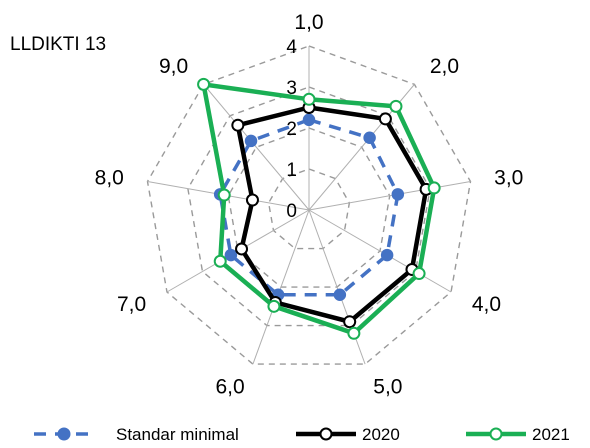 This screenshot has height=448, width=590. Describe the element at coordinates (387, 387) in the screenshot. I see `category-label: 5,0` at that location.